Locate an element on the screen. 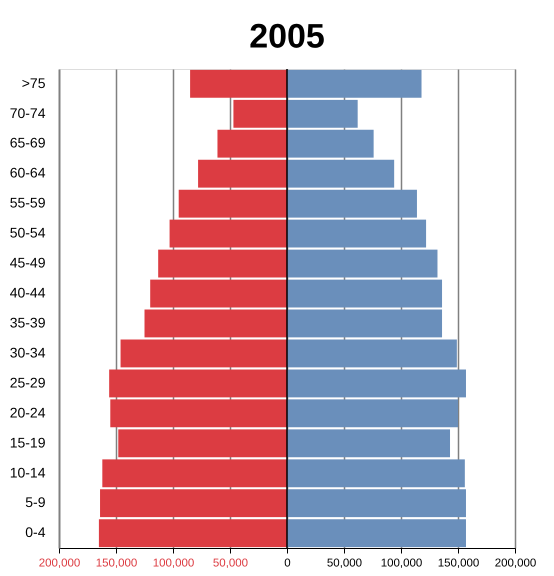  x-tick-label: 0 is located at coordinates (287, 564).